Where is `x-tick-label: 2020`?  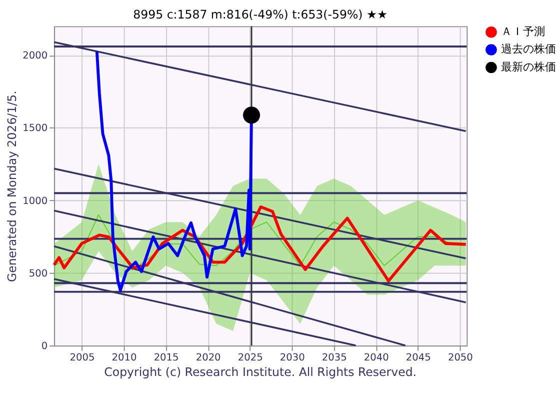 x-tick-label: 2020 is located at coordinates (208, 358).